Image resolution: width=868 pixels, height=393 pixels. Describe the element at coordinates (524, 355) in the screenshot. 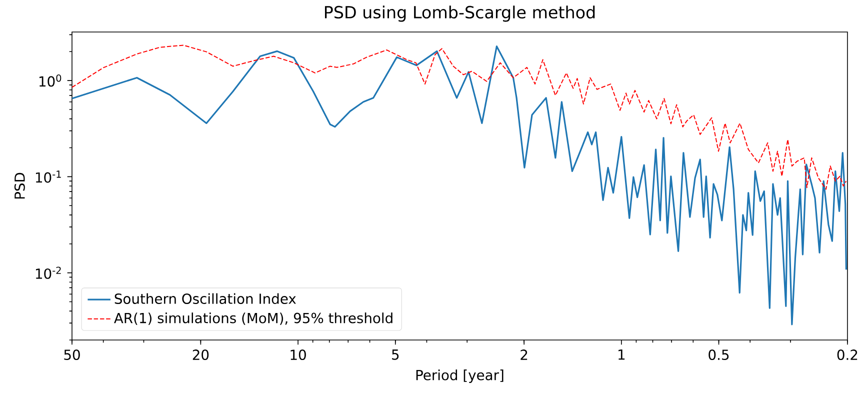

I see `x-tick-label: 2` at that location.